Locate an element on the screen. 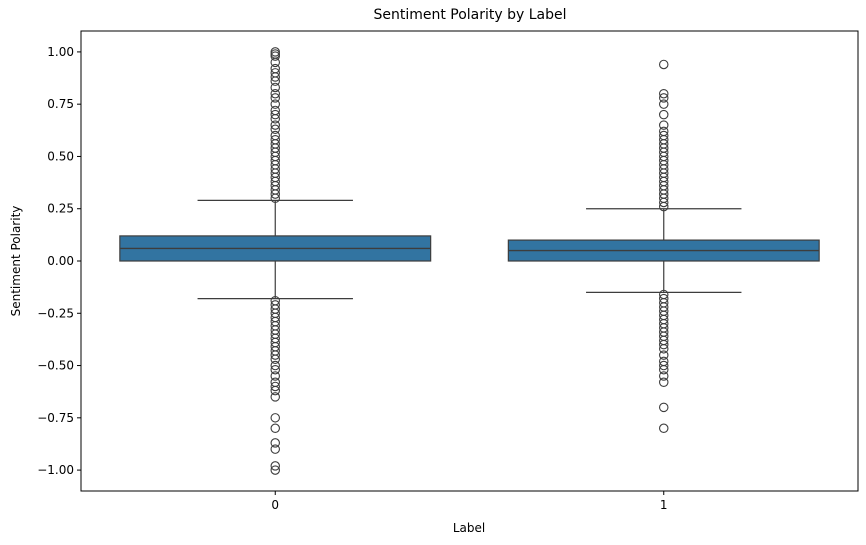  y-tick-label: 0.75 is located at coordinates (60, 104).